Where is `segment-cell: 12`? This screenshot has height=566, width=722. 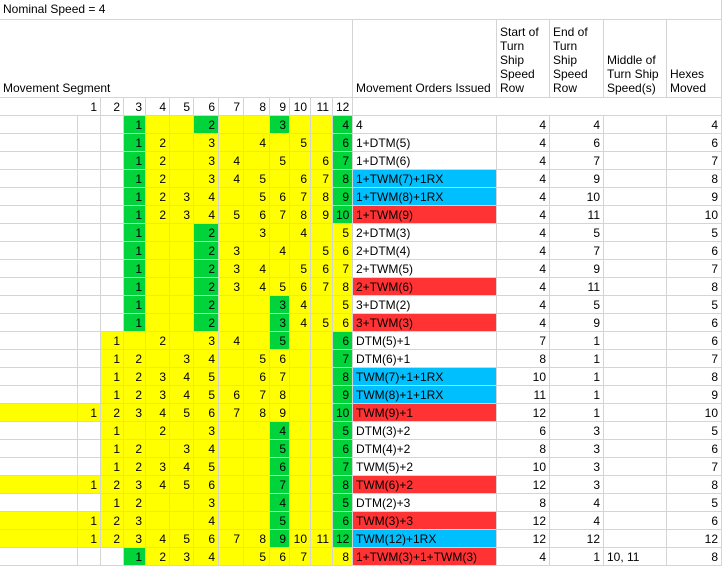
segment-cell: 12 is located at coordinates (343, 539).